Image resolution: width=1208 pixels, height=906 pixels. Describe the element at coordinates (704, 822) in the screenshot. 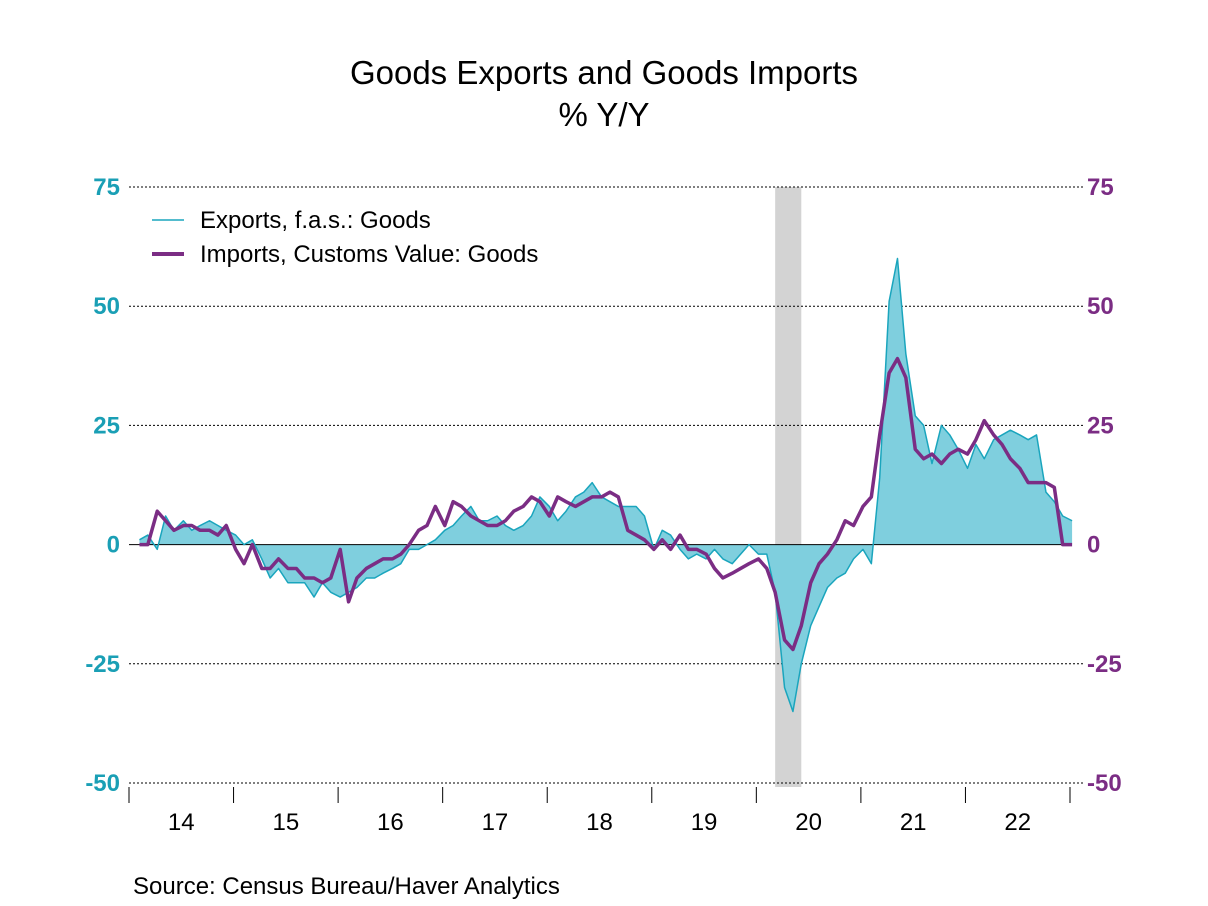

I see `x-tick-label: 19` at that location.